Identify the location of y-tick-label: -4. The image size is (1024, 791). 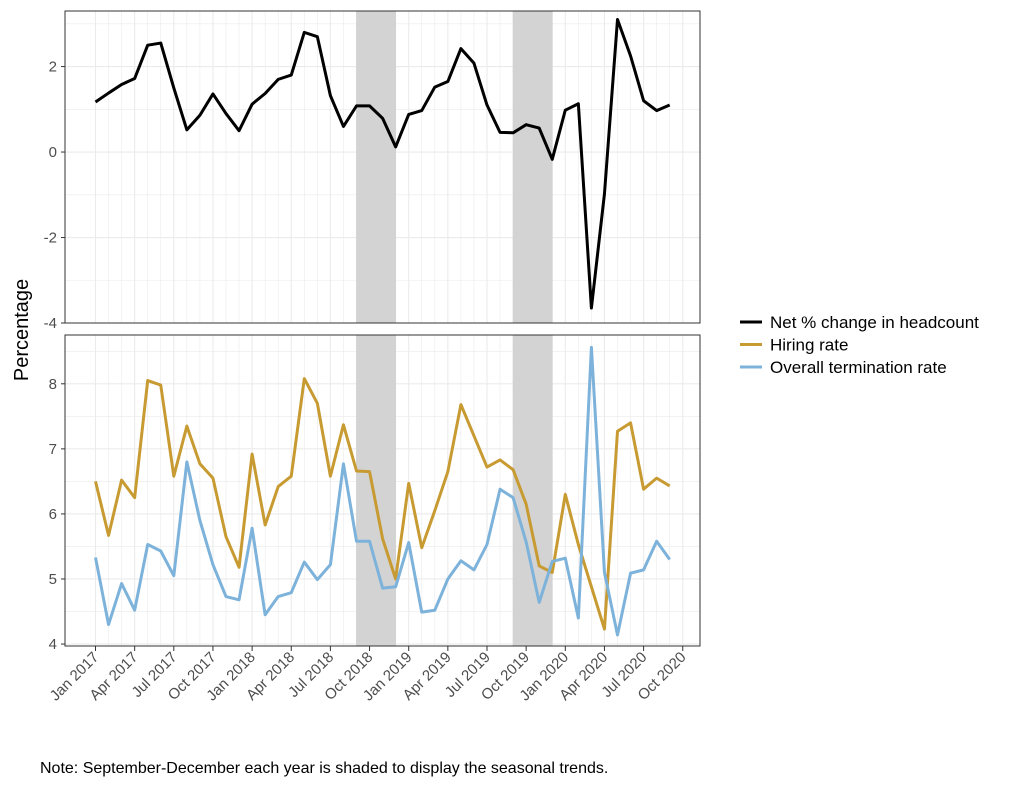
(50, 323).